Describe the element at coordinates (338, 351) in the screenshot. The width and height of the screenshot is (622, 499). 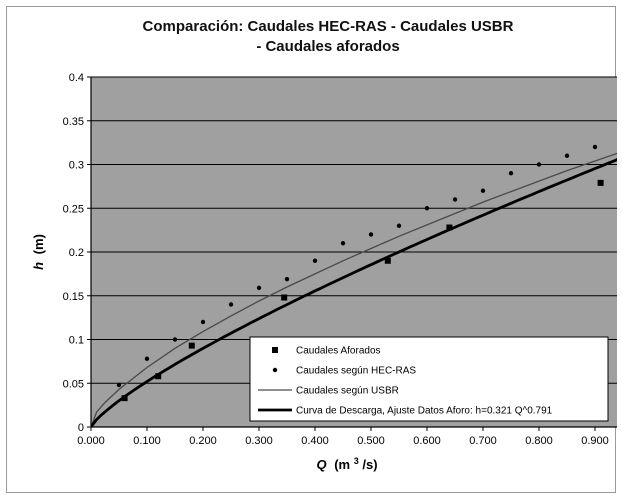
I see `legend-label: Caudales Aforados` at that location.